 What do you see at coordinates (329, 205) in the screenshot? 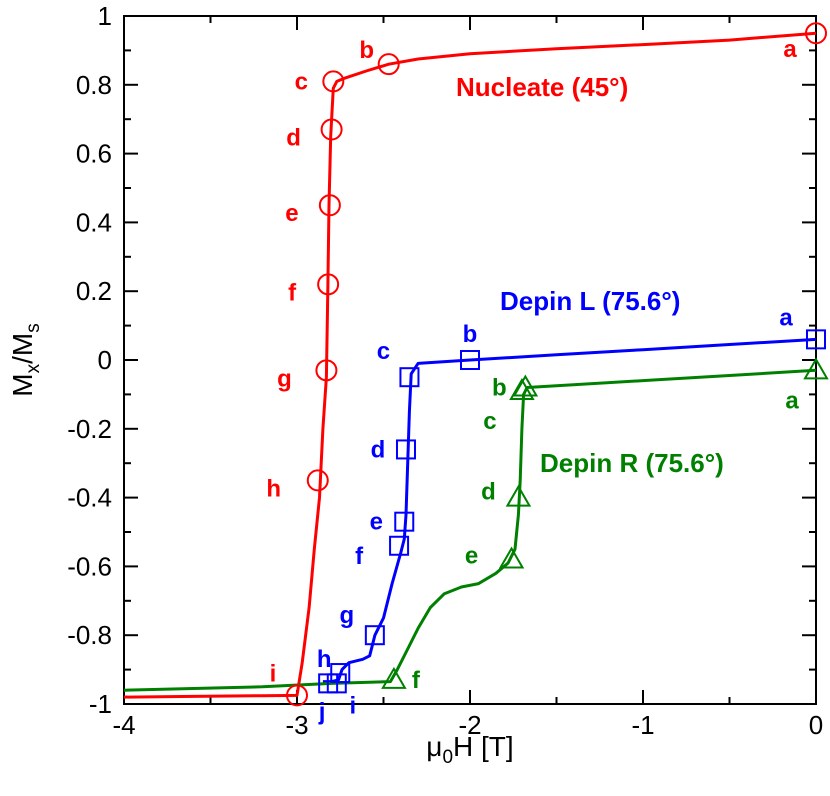
I see `marker-nucleate-e` at bounding box center [329, 205].